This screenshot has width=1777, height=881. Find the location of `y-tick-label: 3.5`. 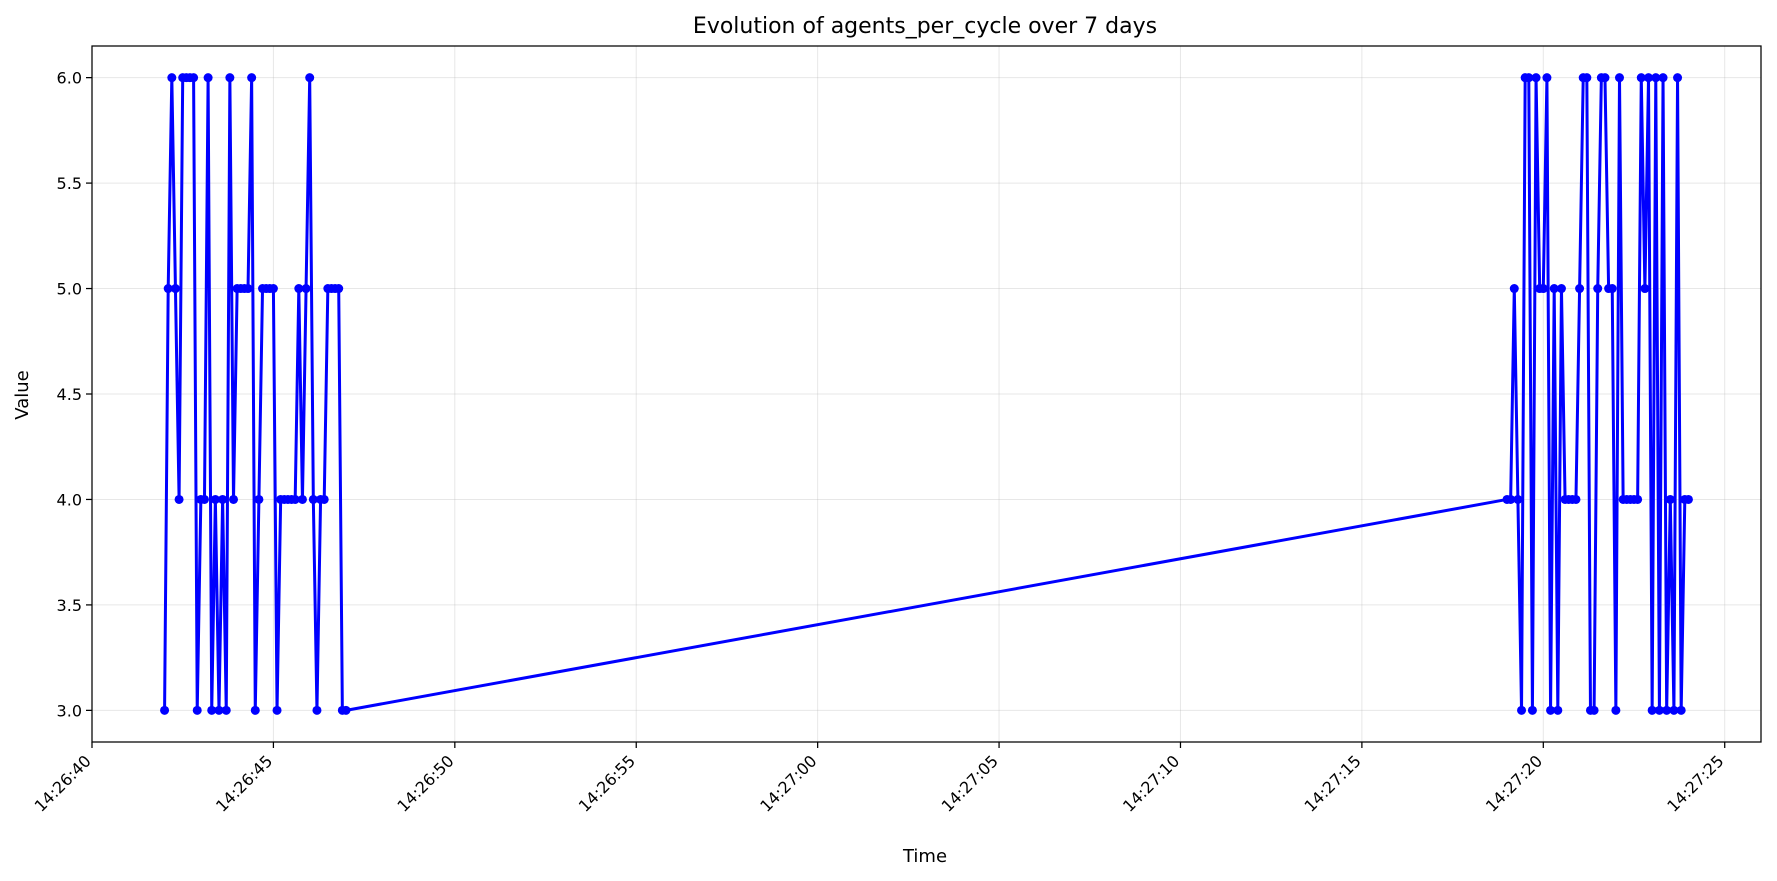

y-tick-label: 3.5 is located at coordinates (69, 605).